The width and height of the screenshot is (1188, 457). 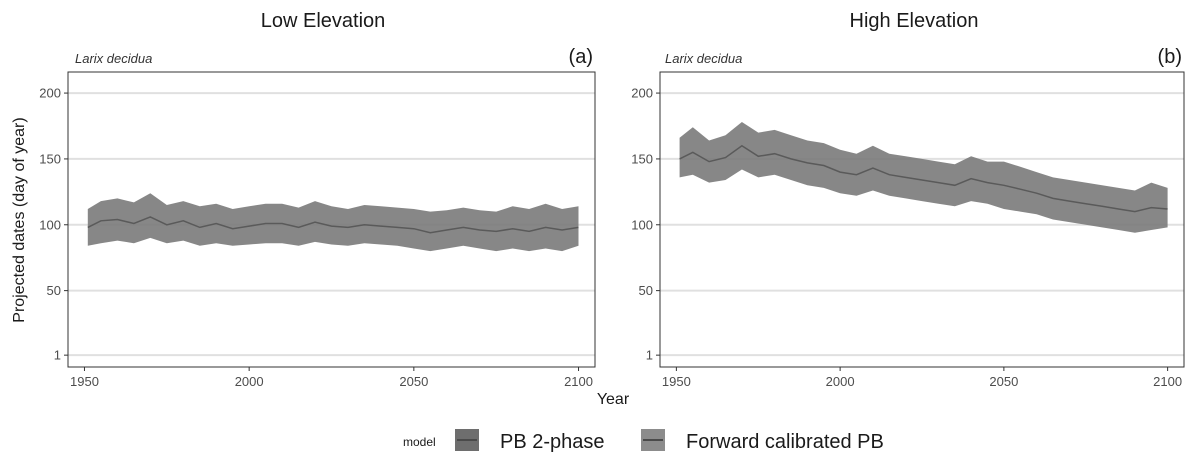 I want to click on x-axis-title: Year, so click(x=613, y=399).